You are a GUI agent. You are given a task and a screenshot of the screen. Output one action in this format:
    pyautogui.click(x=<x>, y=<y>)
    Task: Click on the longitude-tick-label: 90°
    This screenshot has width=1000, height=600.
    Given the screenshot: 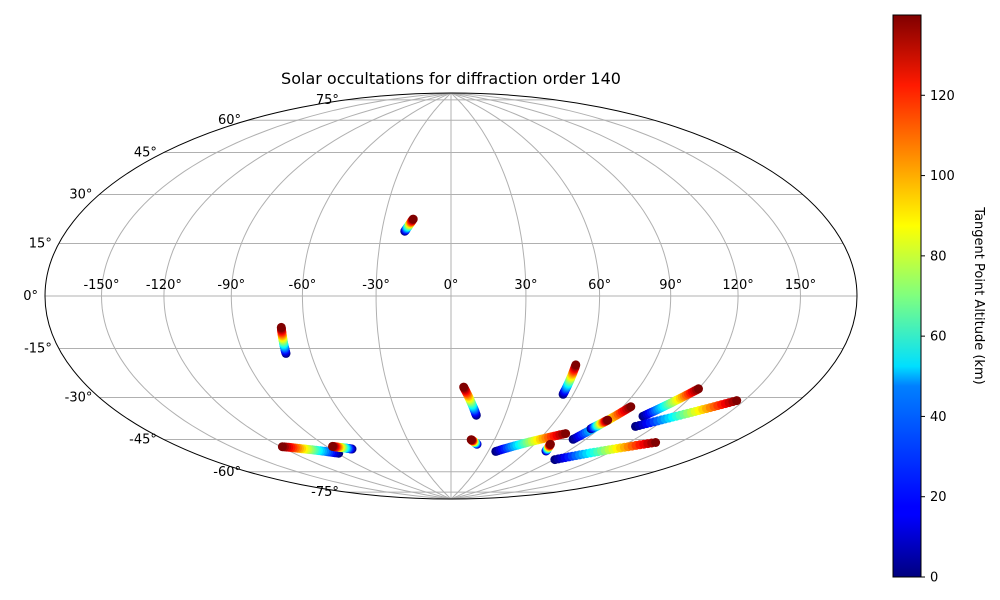 What is the action you would take?
    pyautogui.click(x=670, y=285)
    